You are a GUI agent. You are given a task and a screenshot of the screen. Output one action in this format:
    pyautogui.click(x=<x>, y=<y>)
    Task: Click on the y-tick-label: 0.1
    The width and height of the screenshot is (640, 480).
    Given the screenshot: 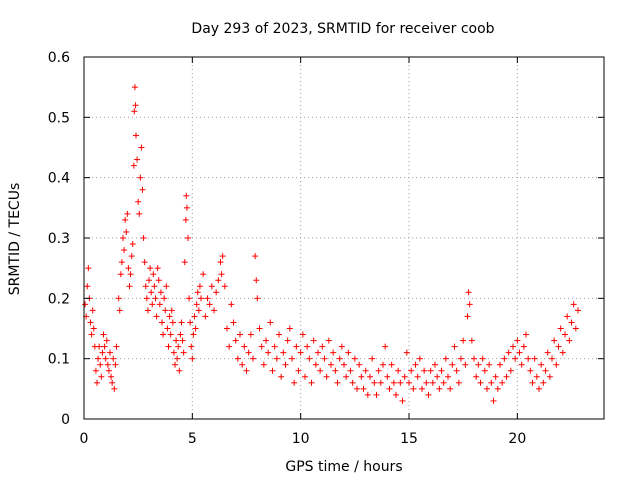 What is the action you would take?
    pyautogui.click(x=59, y=360)
    